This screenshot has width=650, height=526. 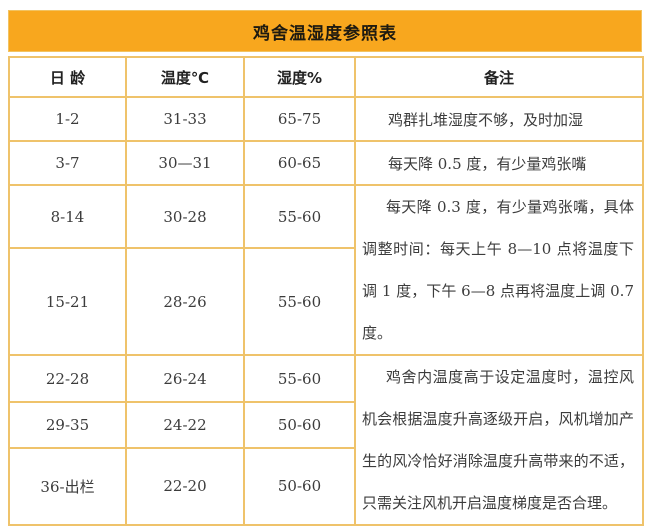 I want to click on temperature-cell: 28-26, so click(x=185, y=301).